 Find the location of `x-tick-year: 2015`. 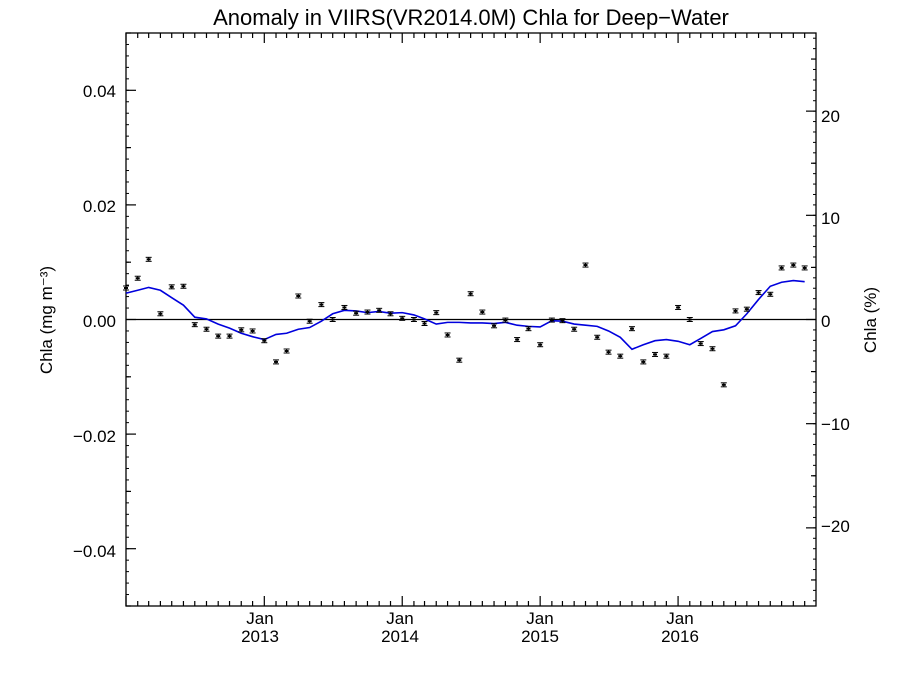

x-tick-year: 2015 is located at coordinates (540, 636).